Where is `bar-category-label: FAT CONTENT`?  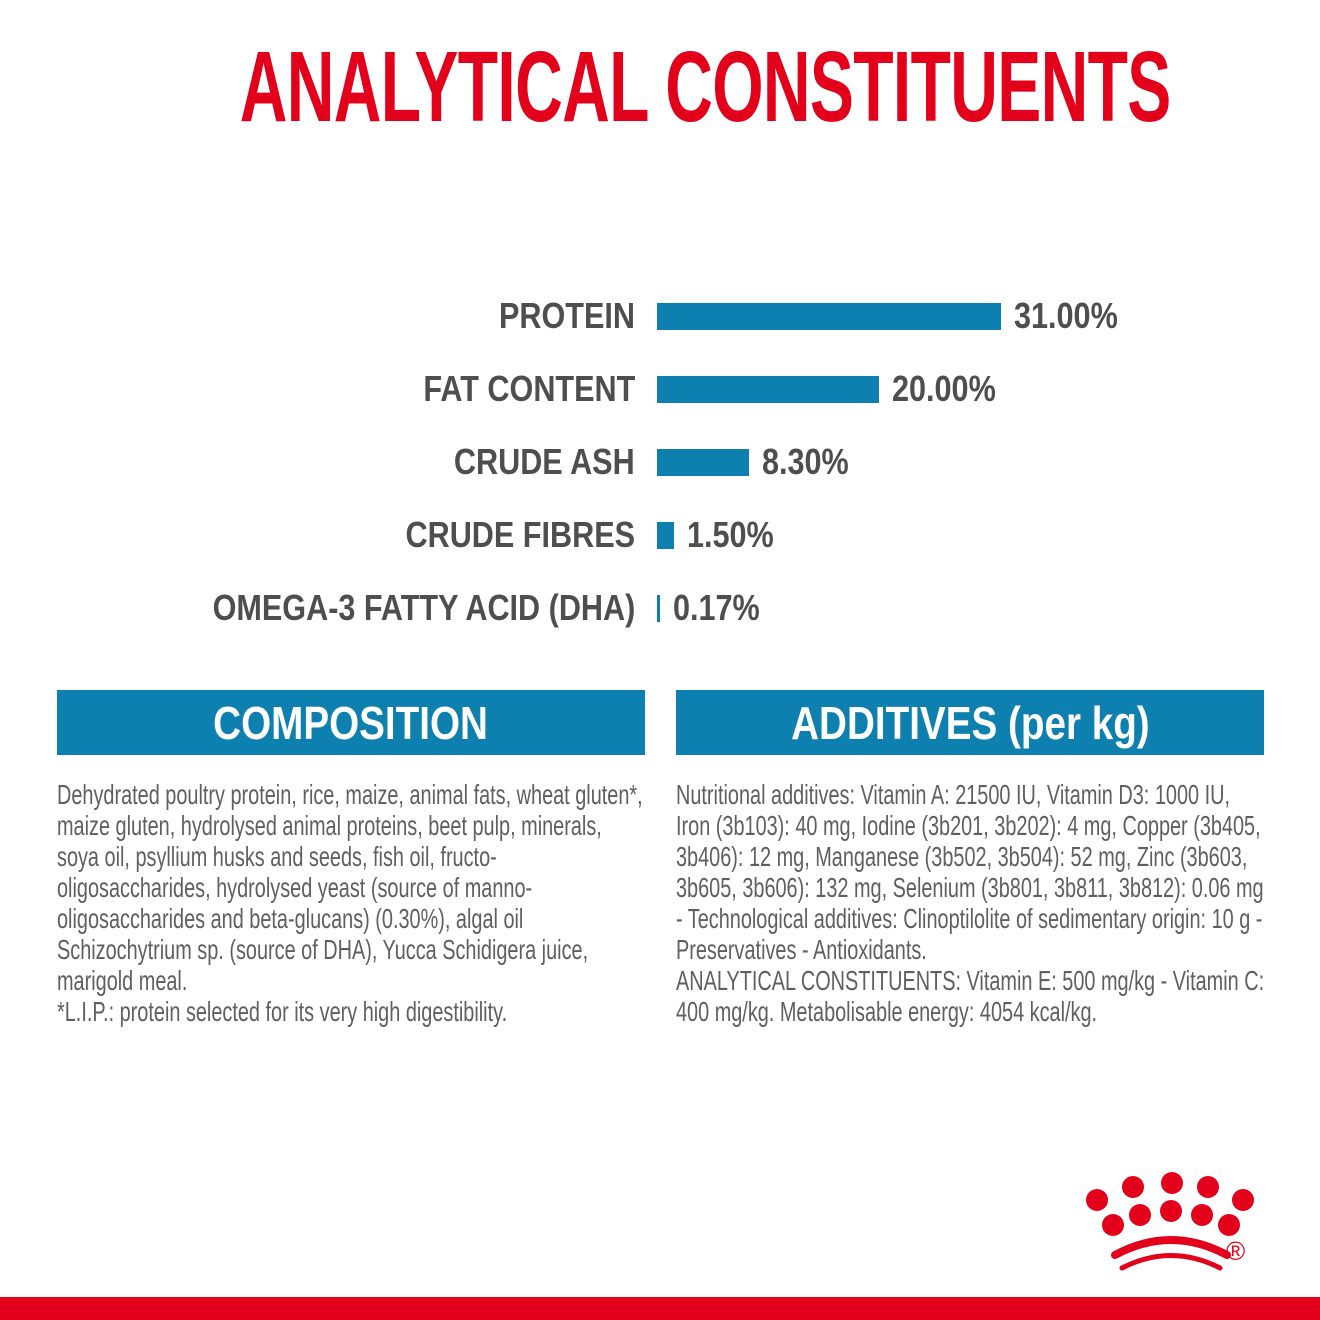
bar-category-label: FAT CONTENT is located at coordinates (529, 388).